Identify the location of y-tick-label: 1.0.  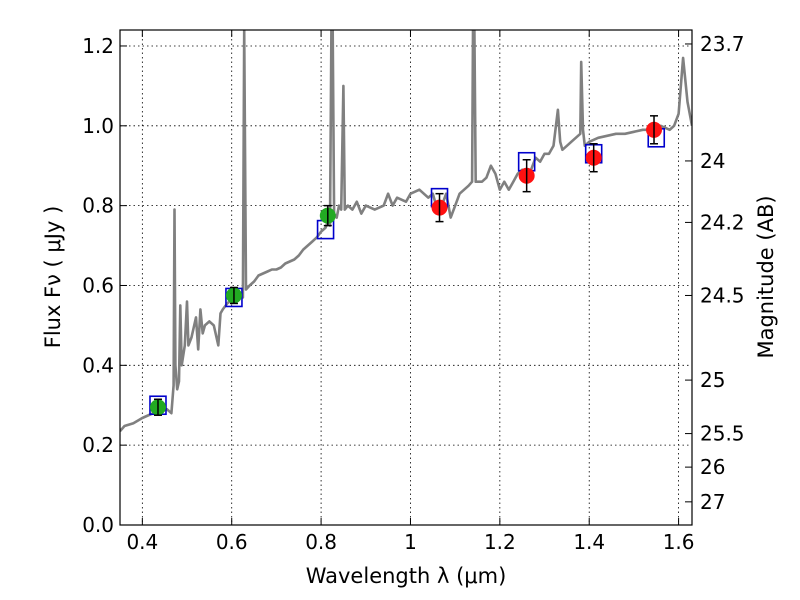
(98, 126).